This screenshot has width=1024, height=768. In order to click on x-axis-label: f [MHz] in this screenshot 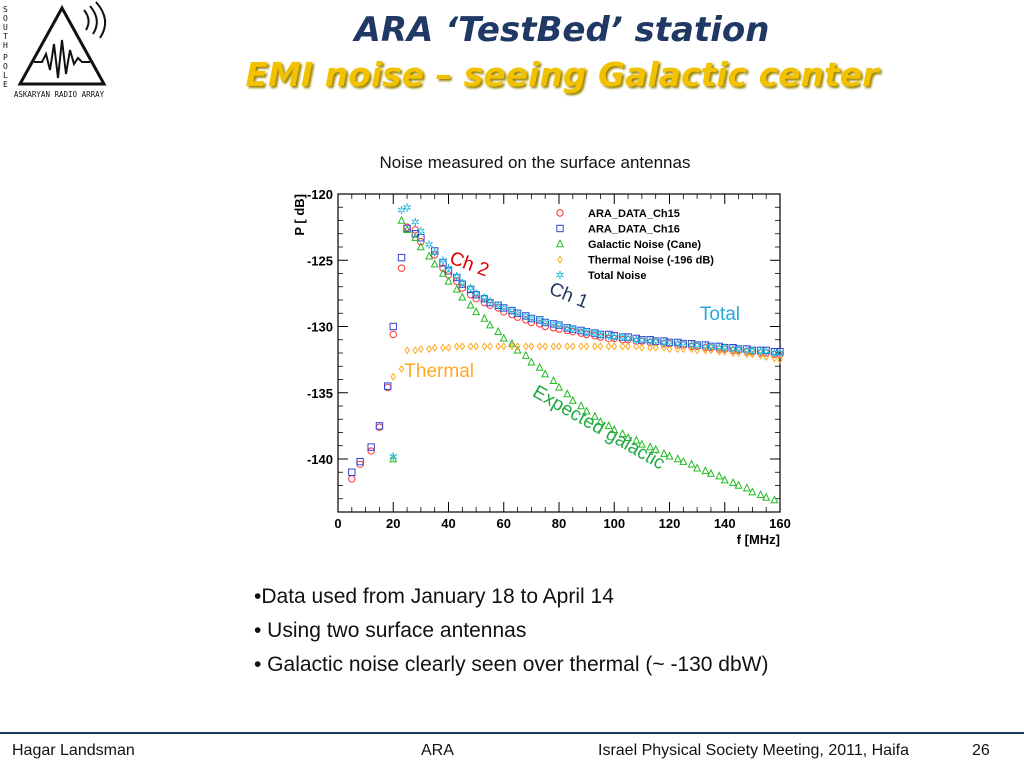, I will do `click(758, 539)`.